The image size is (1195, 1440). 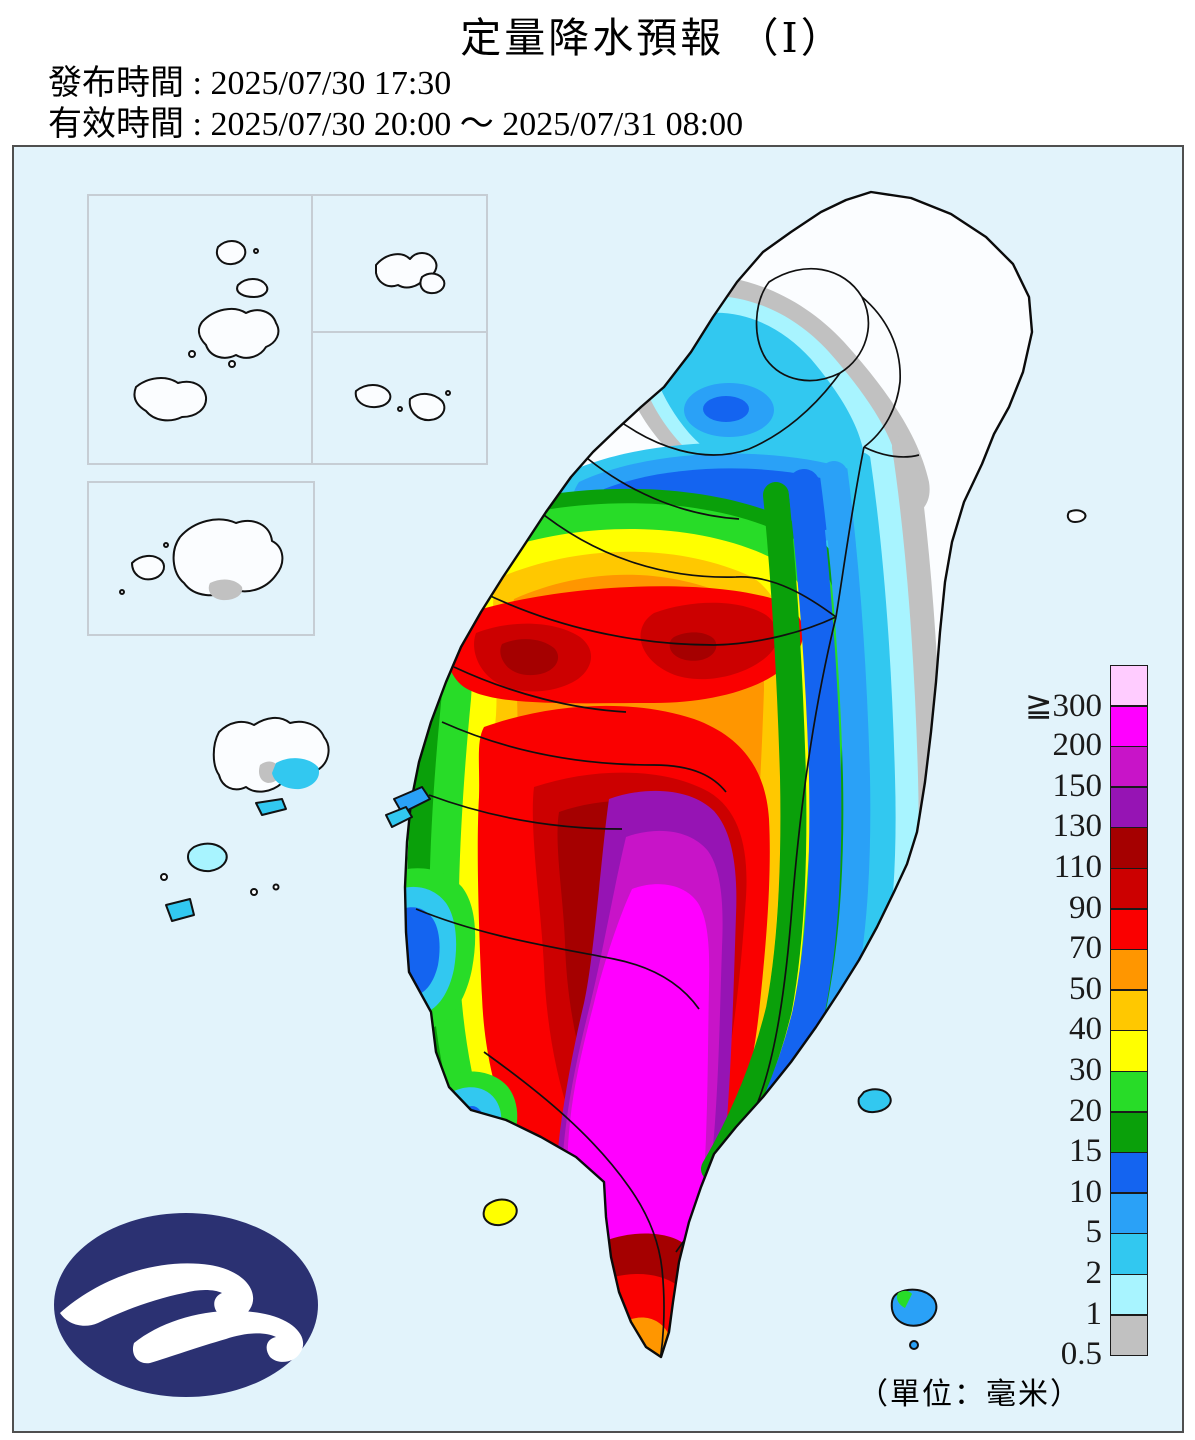 What do you see at coordinates (1077, 785) in the screenshot?
I see `legend-threshold-label: 150` at bounding box center [1077, 785].